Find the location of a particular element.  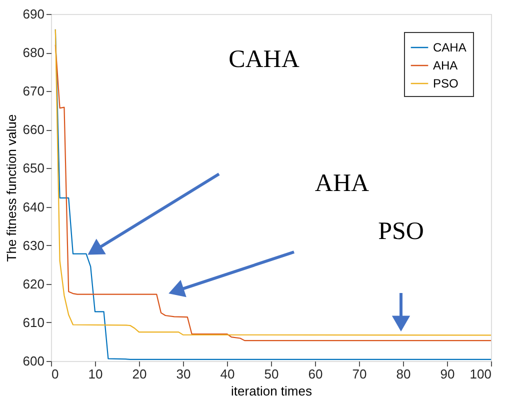

y-tick-label: 650 is located at coordinates (33, 168).